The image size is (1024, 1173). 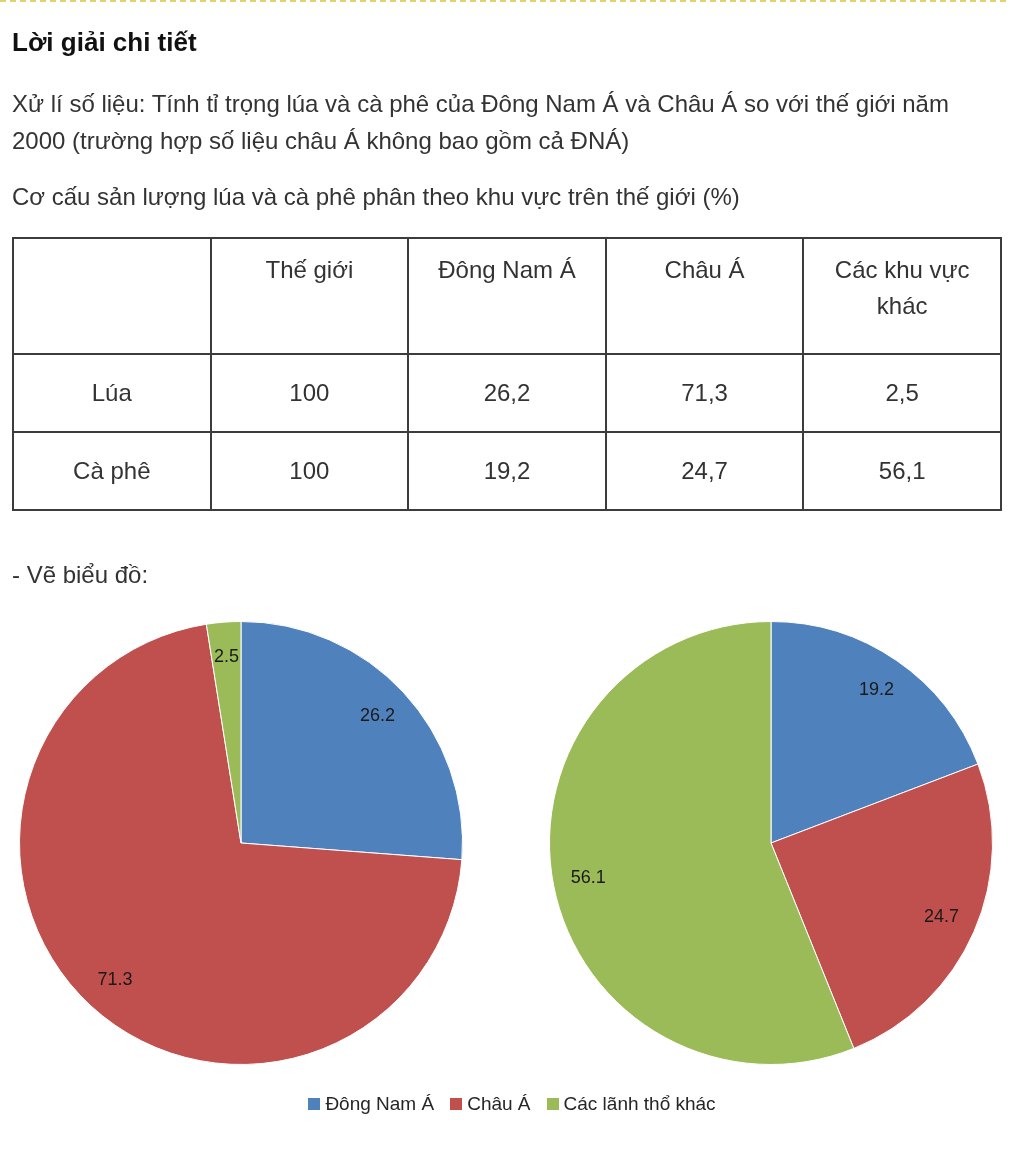 I want to click on legend-label: Châu Á, so click(x=499, y=1104).